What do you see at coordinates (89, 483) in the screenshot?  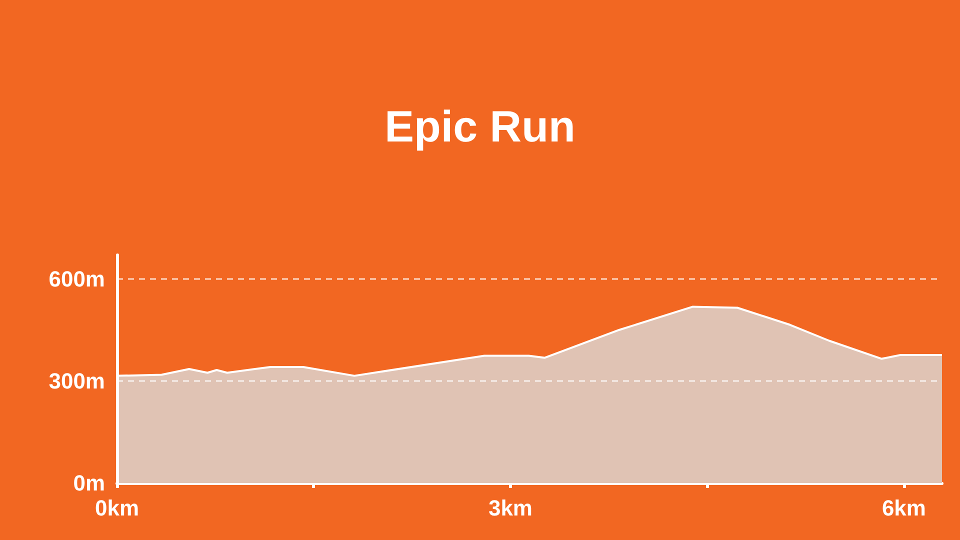 I see `y-tick-label: 0m` at bounding box center [89, 483].